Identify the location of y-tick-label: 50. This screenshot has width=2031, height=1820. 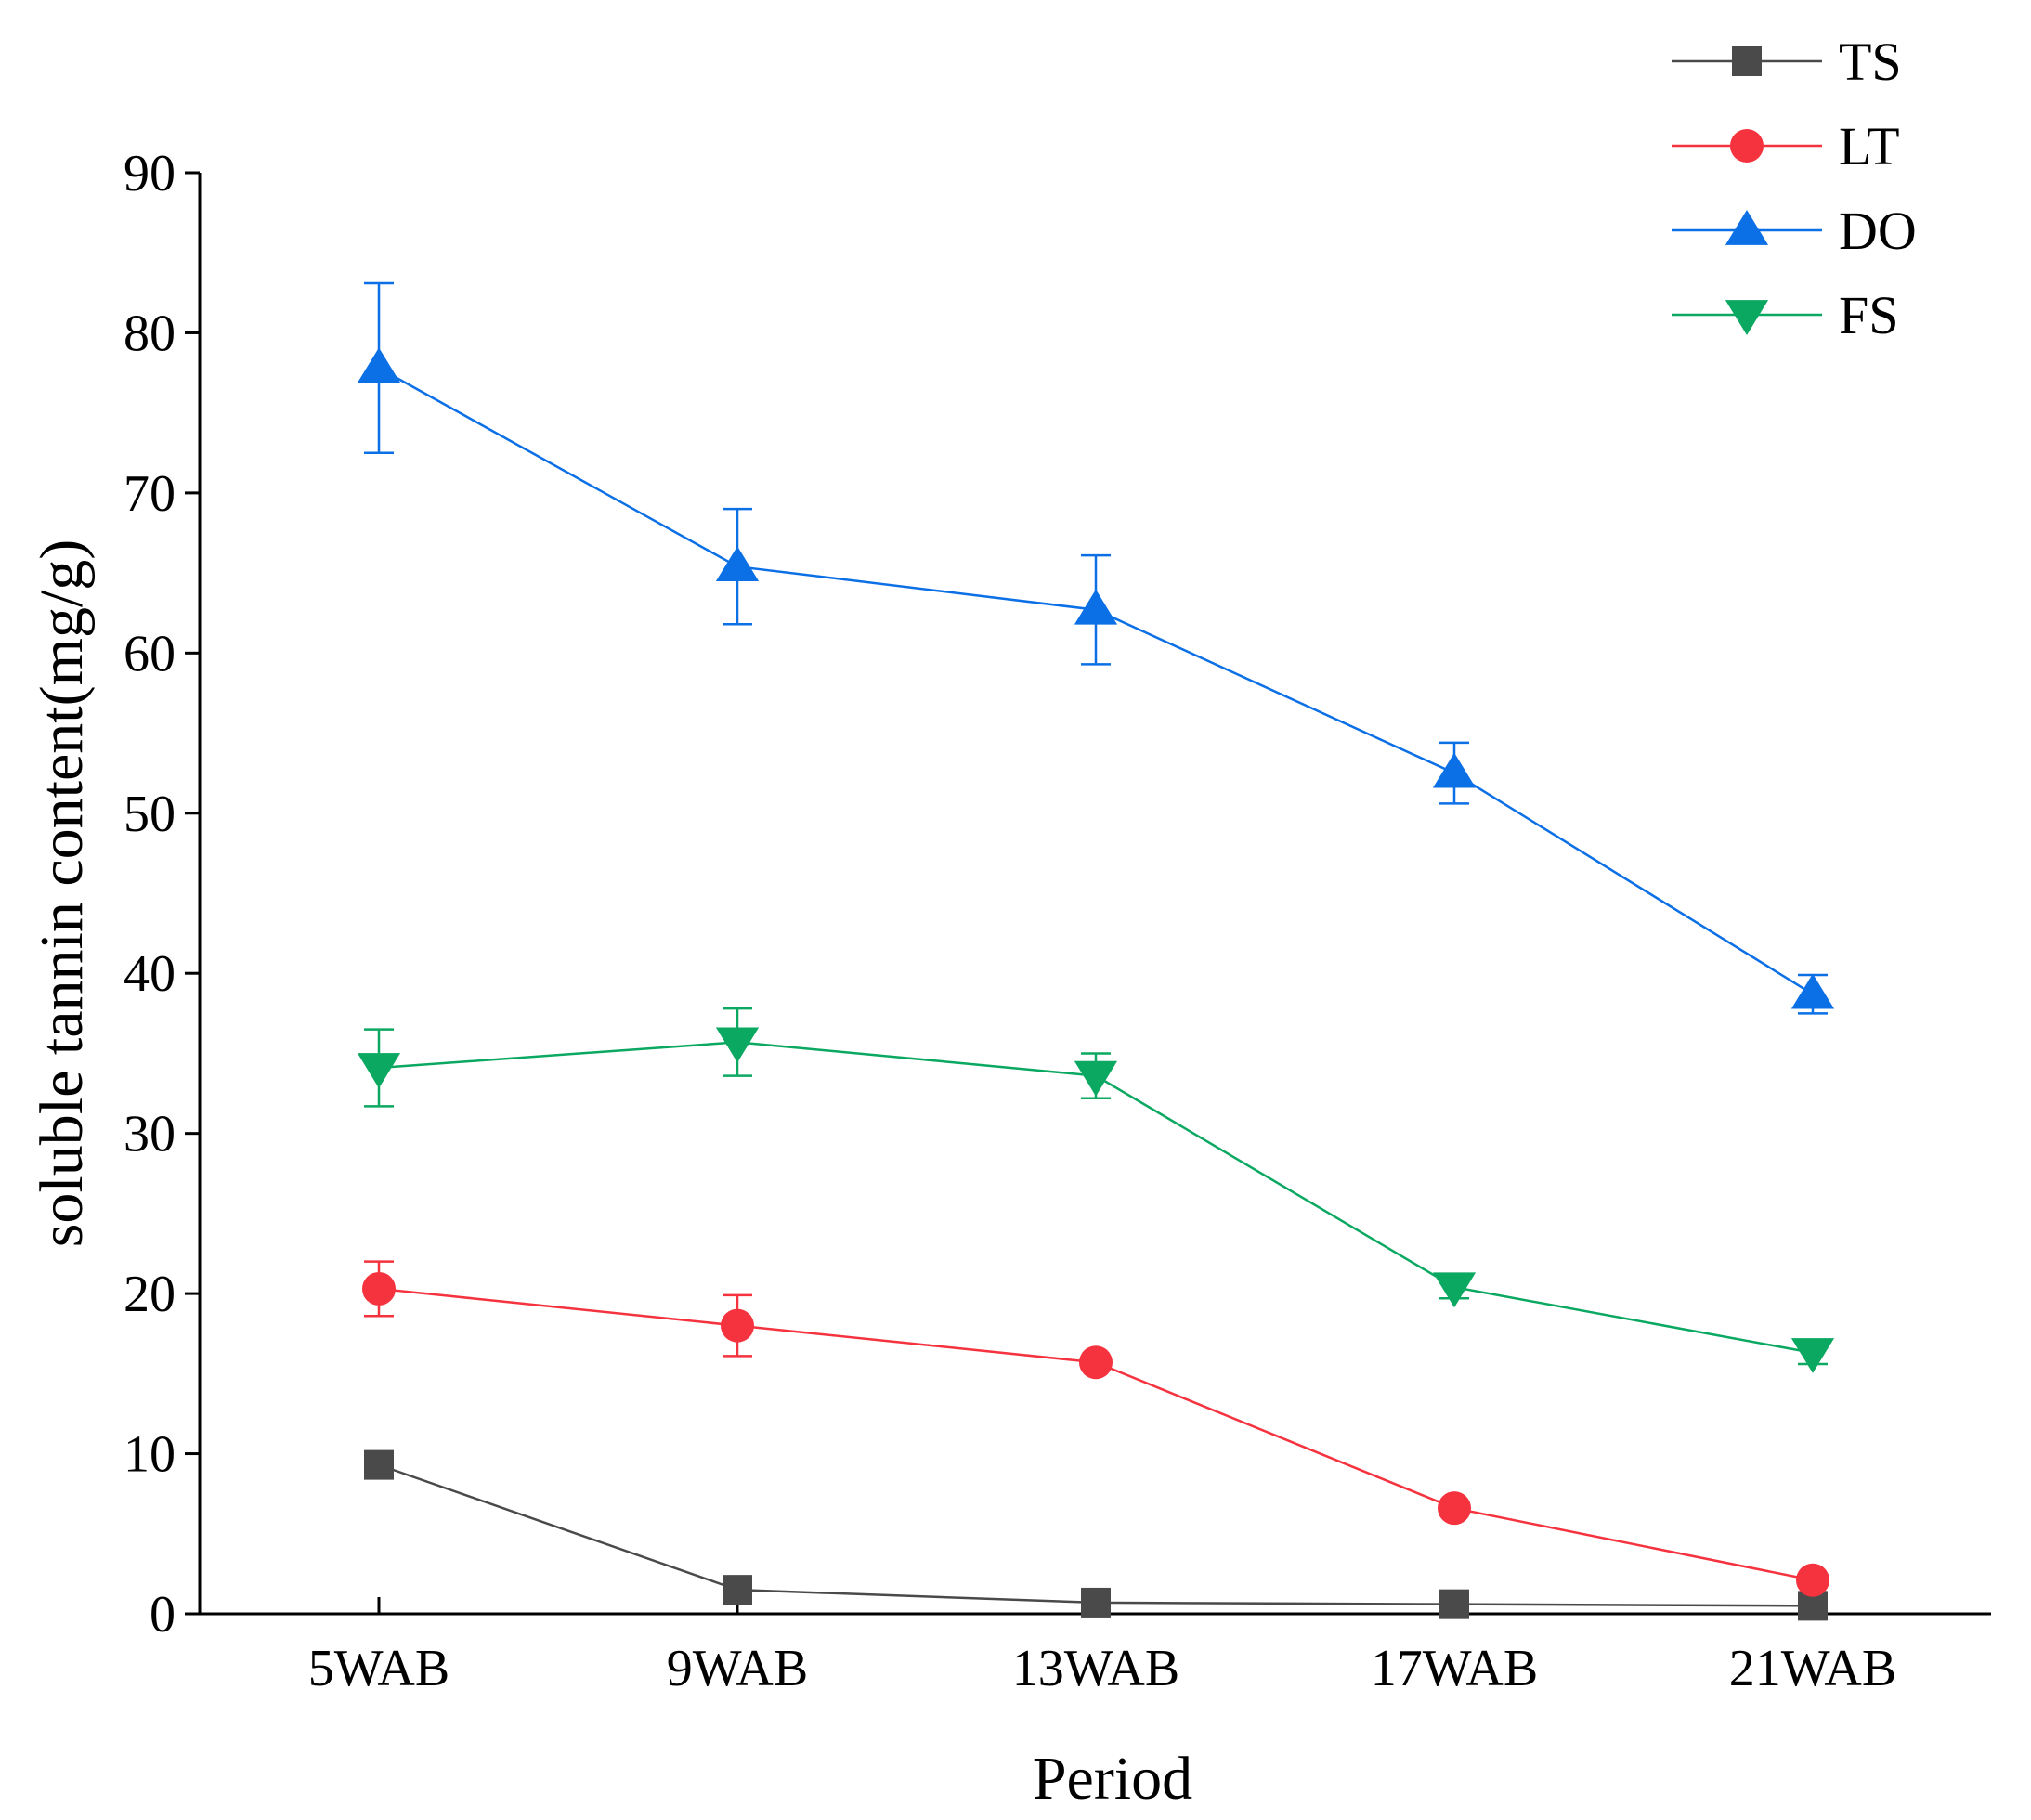
(150, 814).